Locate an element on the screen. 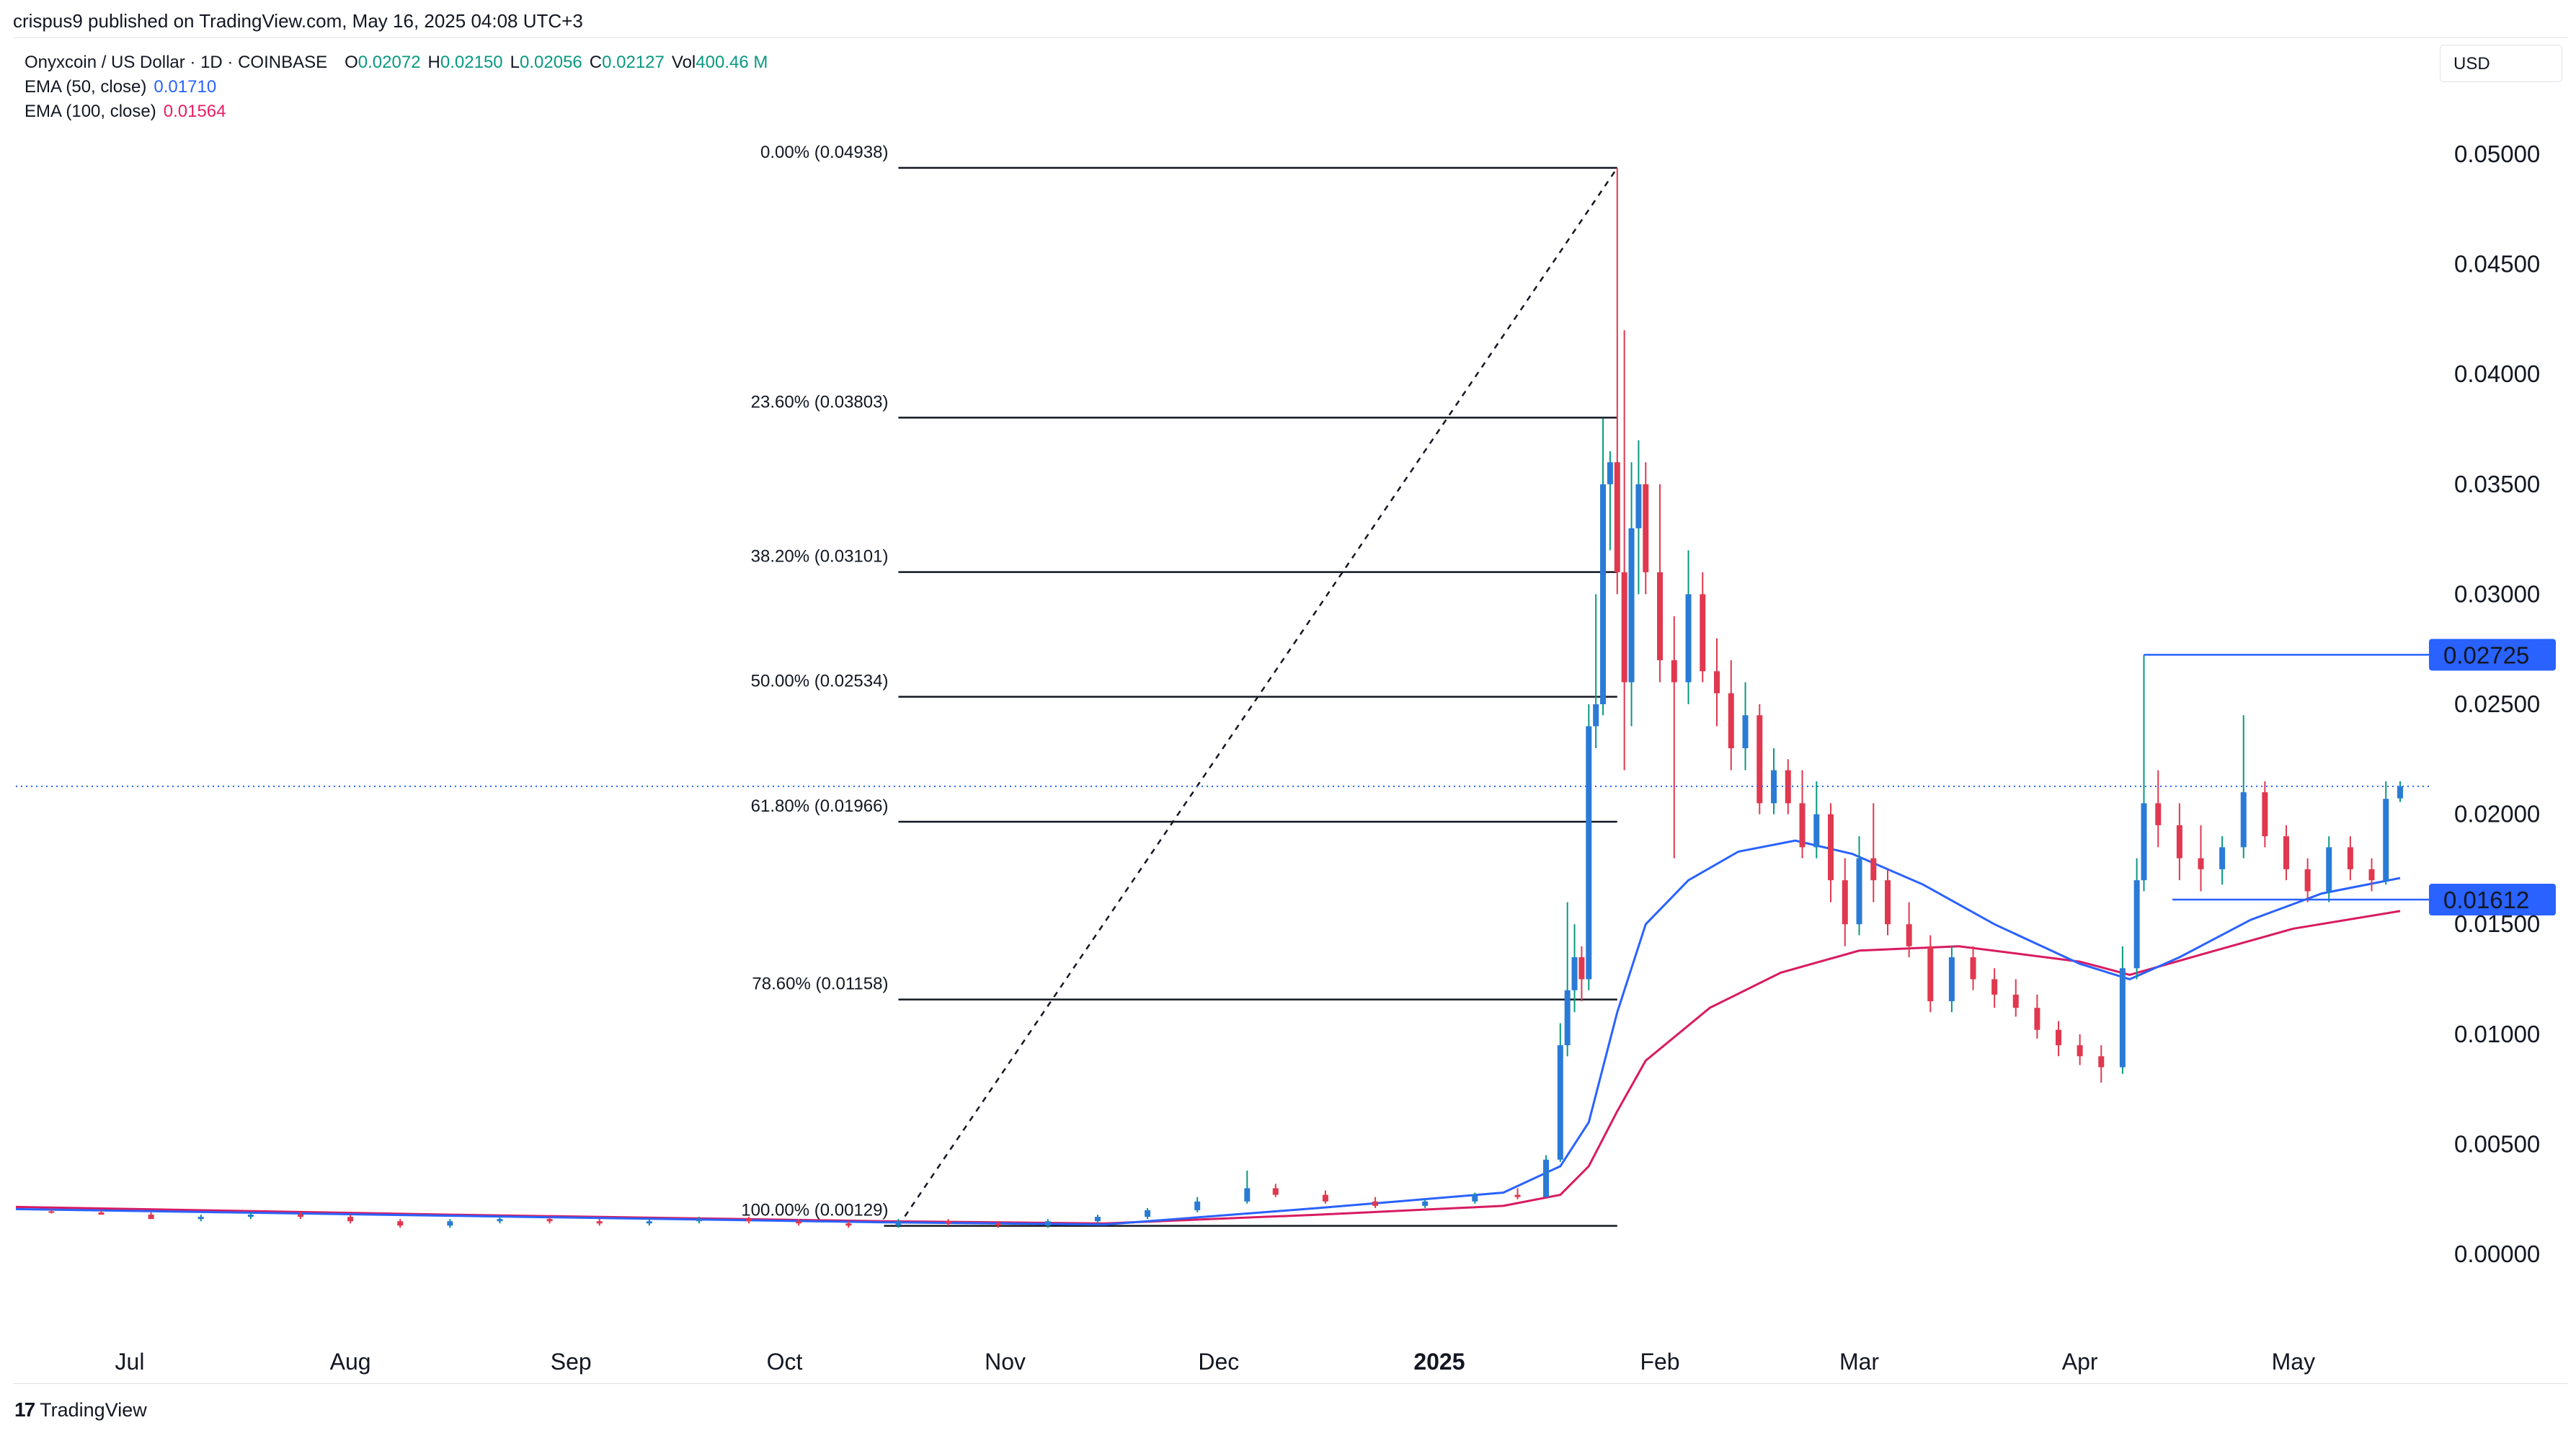  ohlc-open-label: O is located at coordinates (351, 62).